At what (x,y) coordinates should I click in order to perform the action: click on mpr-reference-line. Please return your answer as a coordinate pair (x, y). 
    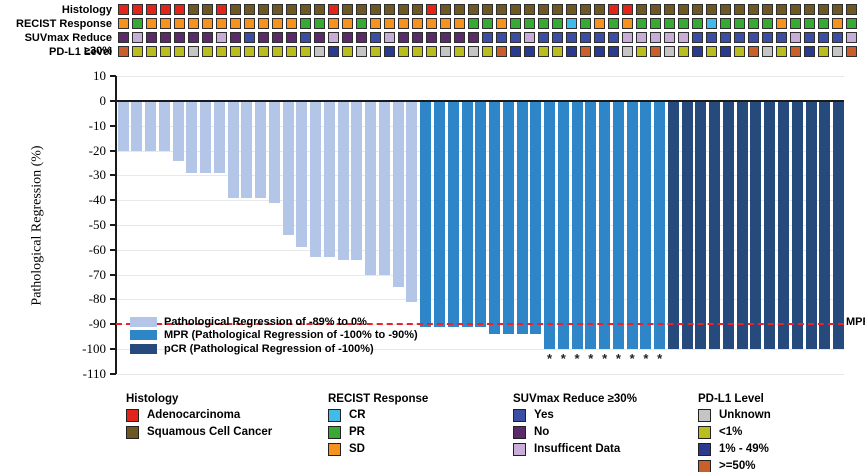
    Looking at the image, I should click on (480, 324).